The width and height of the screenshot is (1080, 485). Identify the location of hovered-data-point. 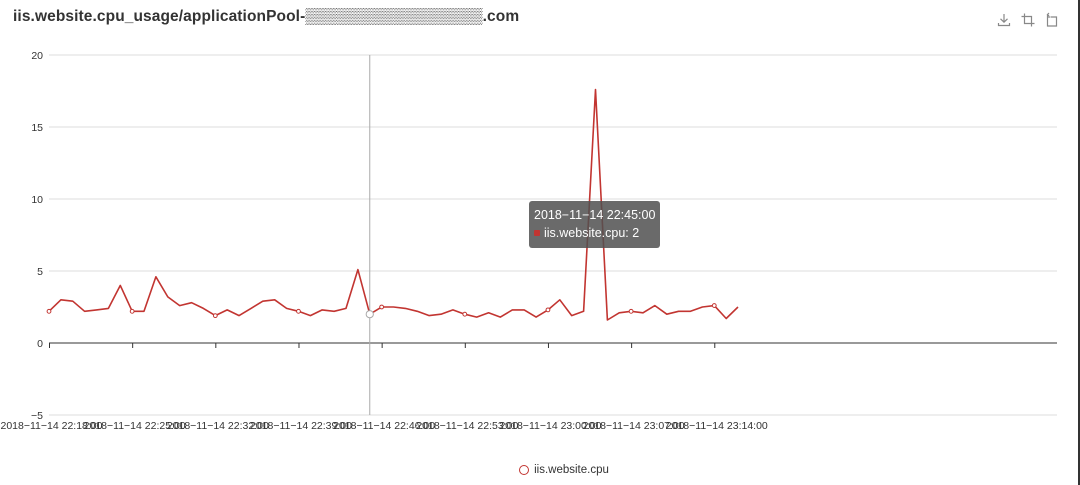
(369, 314).